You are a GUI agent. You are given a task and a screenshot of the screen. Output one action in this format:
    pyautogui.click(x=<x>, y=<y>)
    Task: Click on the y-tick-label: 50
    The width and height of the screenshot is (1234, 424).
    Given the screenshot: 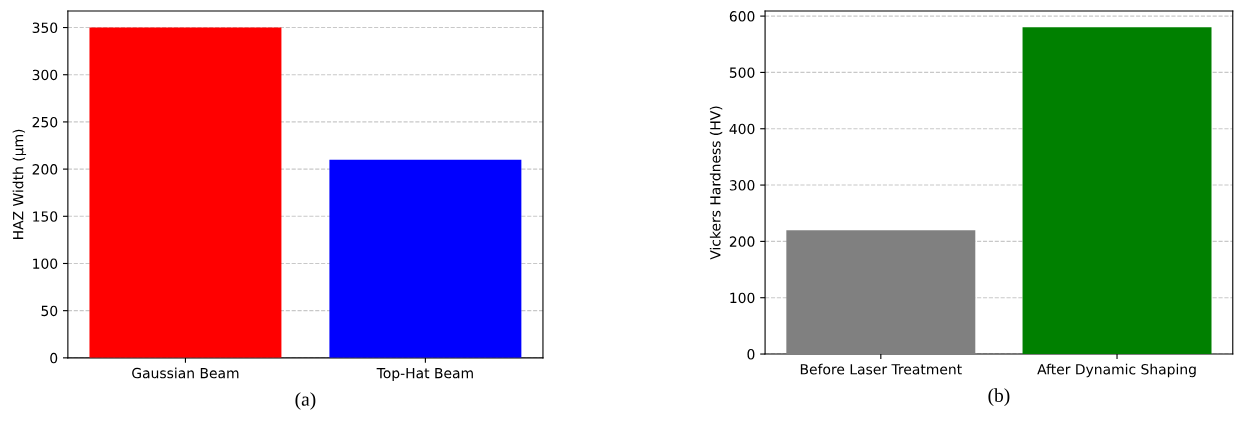 What is the action you would take?
    pyautogui.click(x=49, y=311)
    